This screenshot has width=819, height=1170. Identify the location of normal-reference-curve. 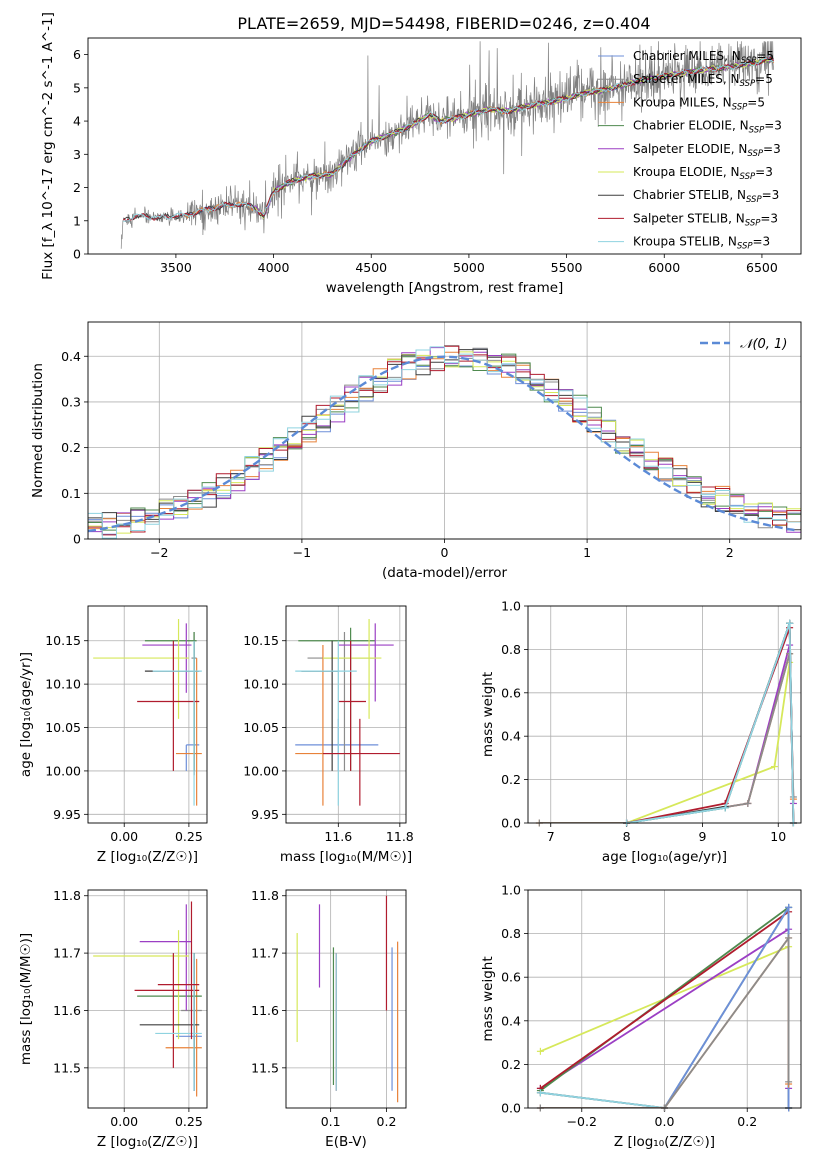
(443, 444).